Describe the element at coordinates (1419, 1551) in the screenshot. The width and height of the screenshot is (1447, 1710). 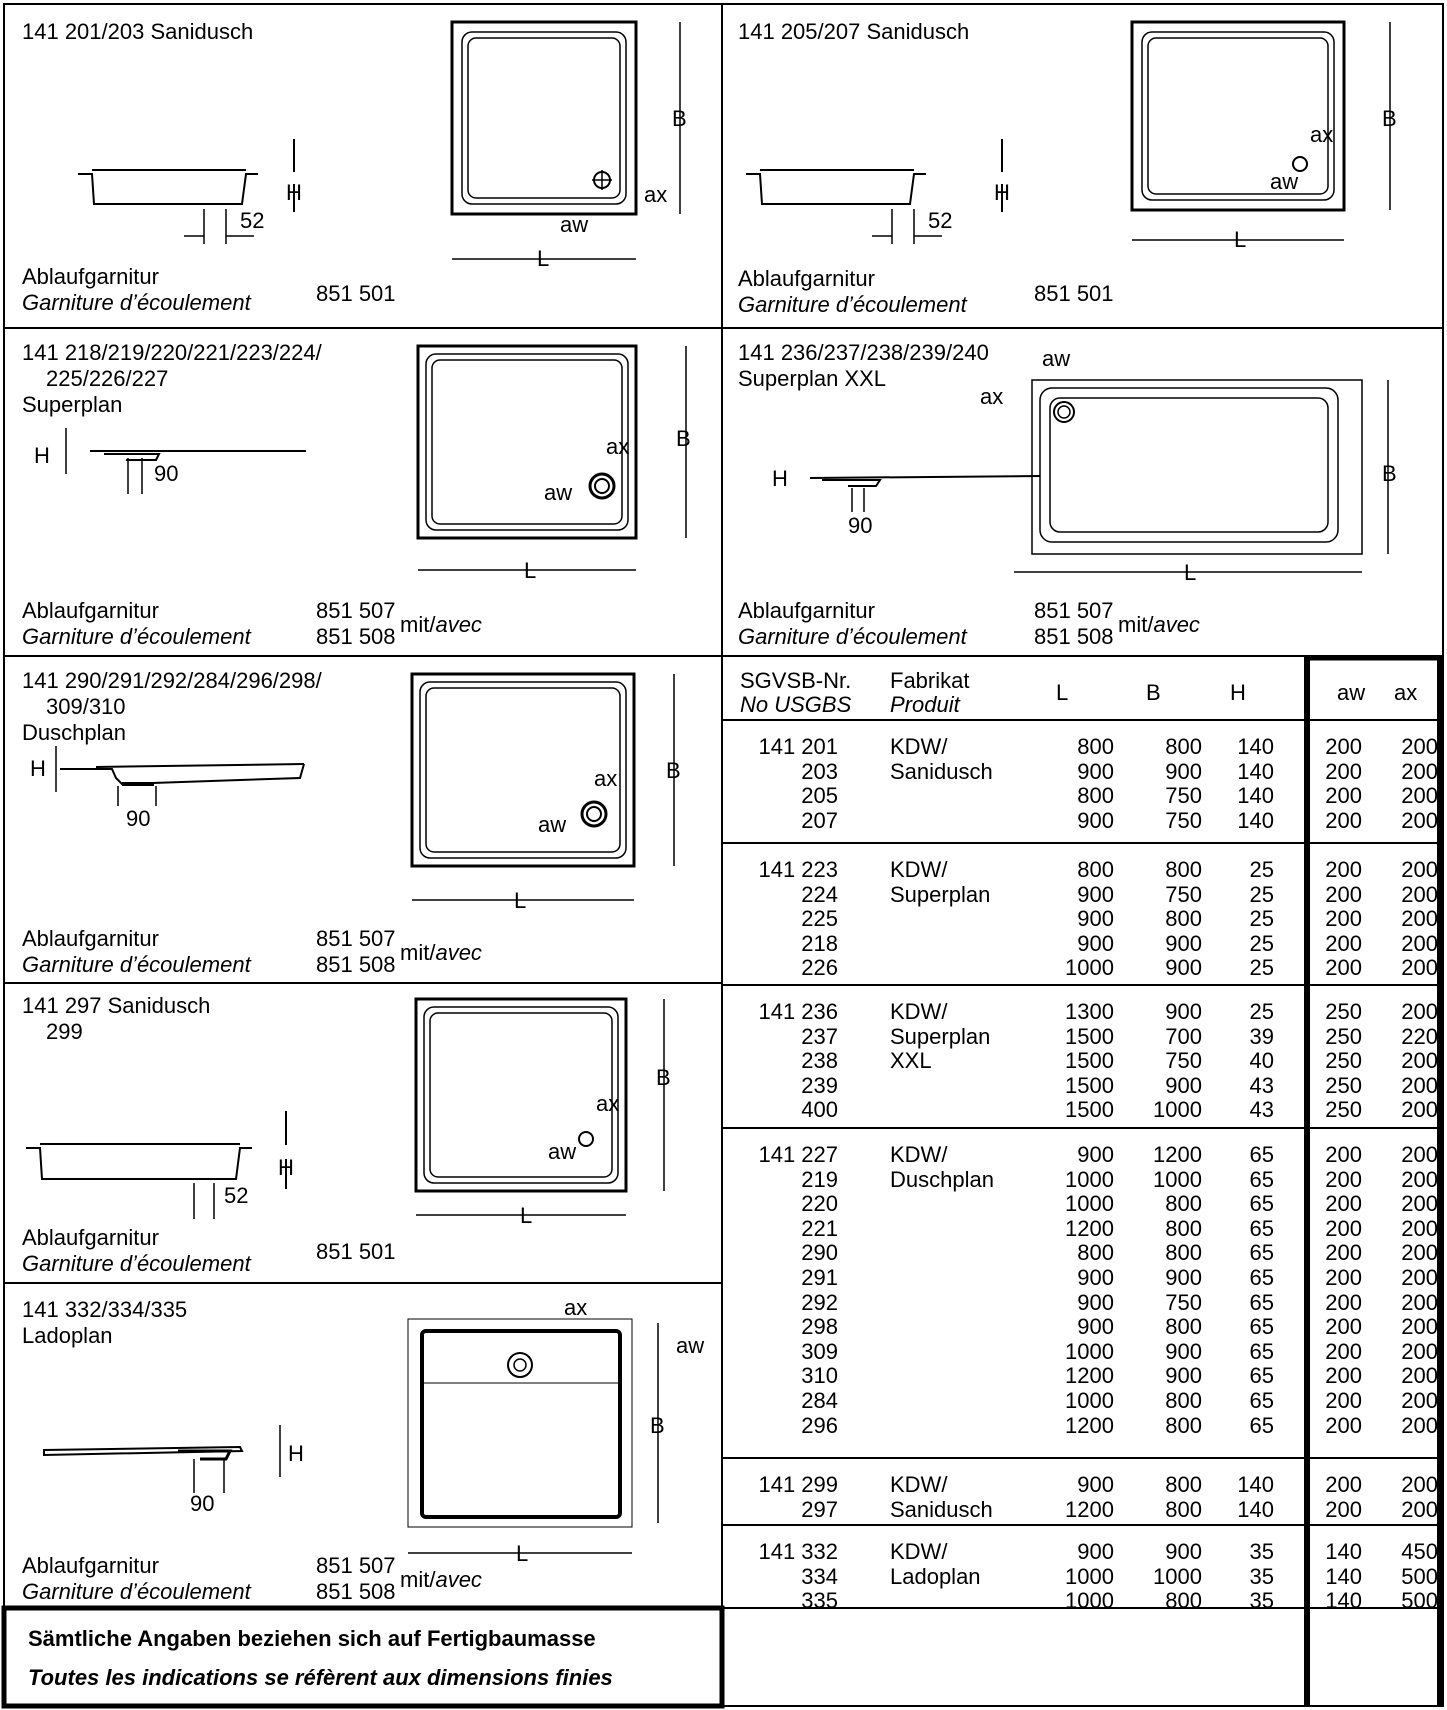
I see `cell-ax: 450` at that location.